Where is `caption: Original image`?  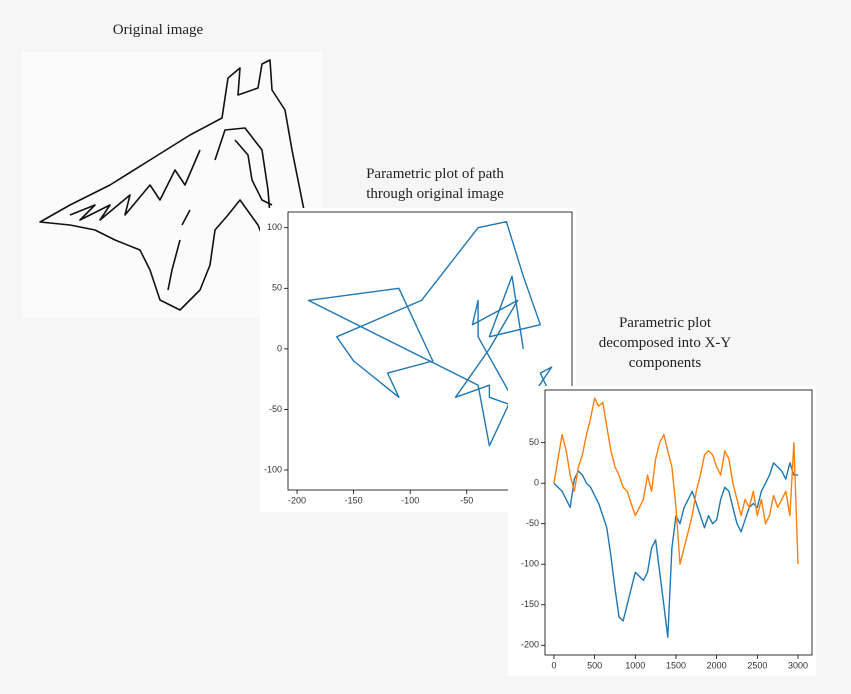
caption: Original image is located at coordinates (158, 30).